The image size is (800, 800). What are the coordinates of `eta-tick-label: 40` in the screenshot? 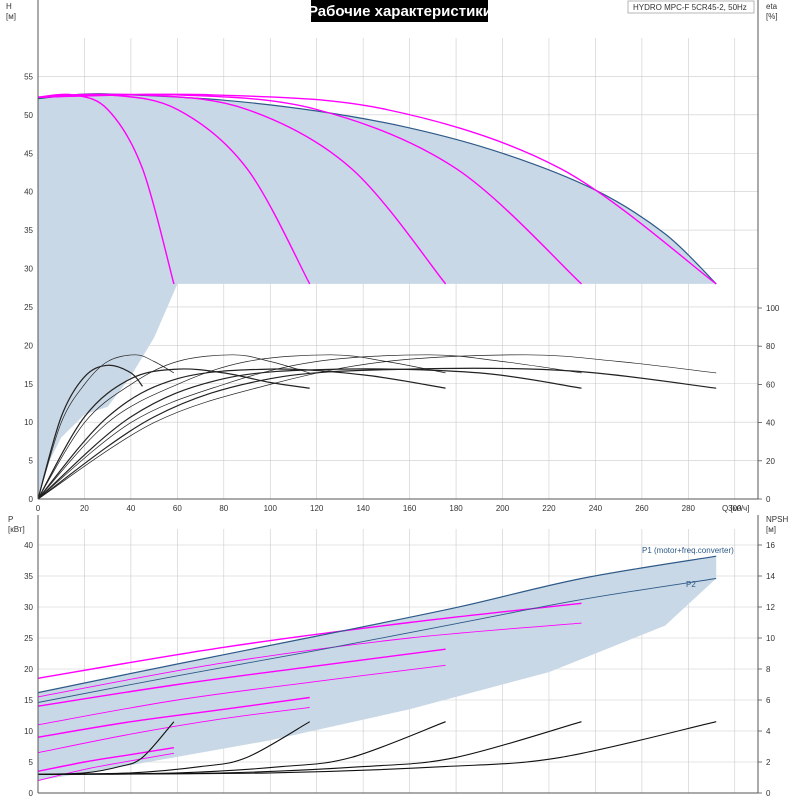 It's located at (770, 423).